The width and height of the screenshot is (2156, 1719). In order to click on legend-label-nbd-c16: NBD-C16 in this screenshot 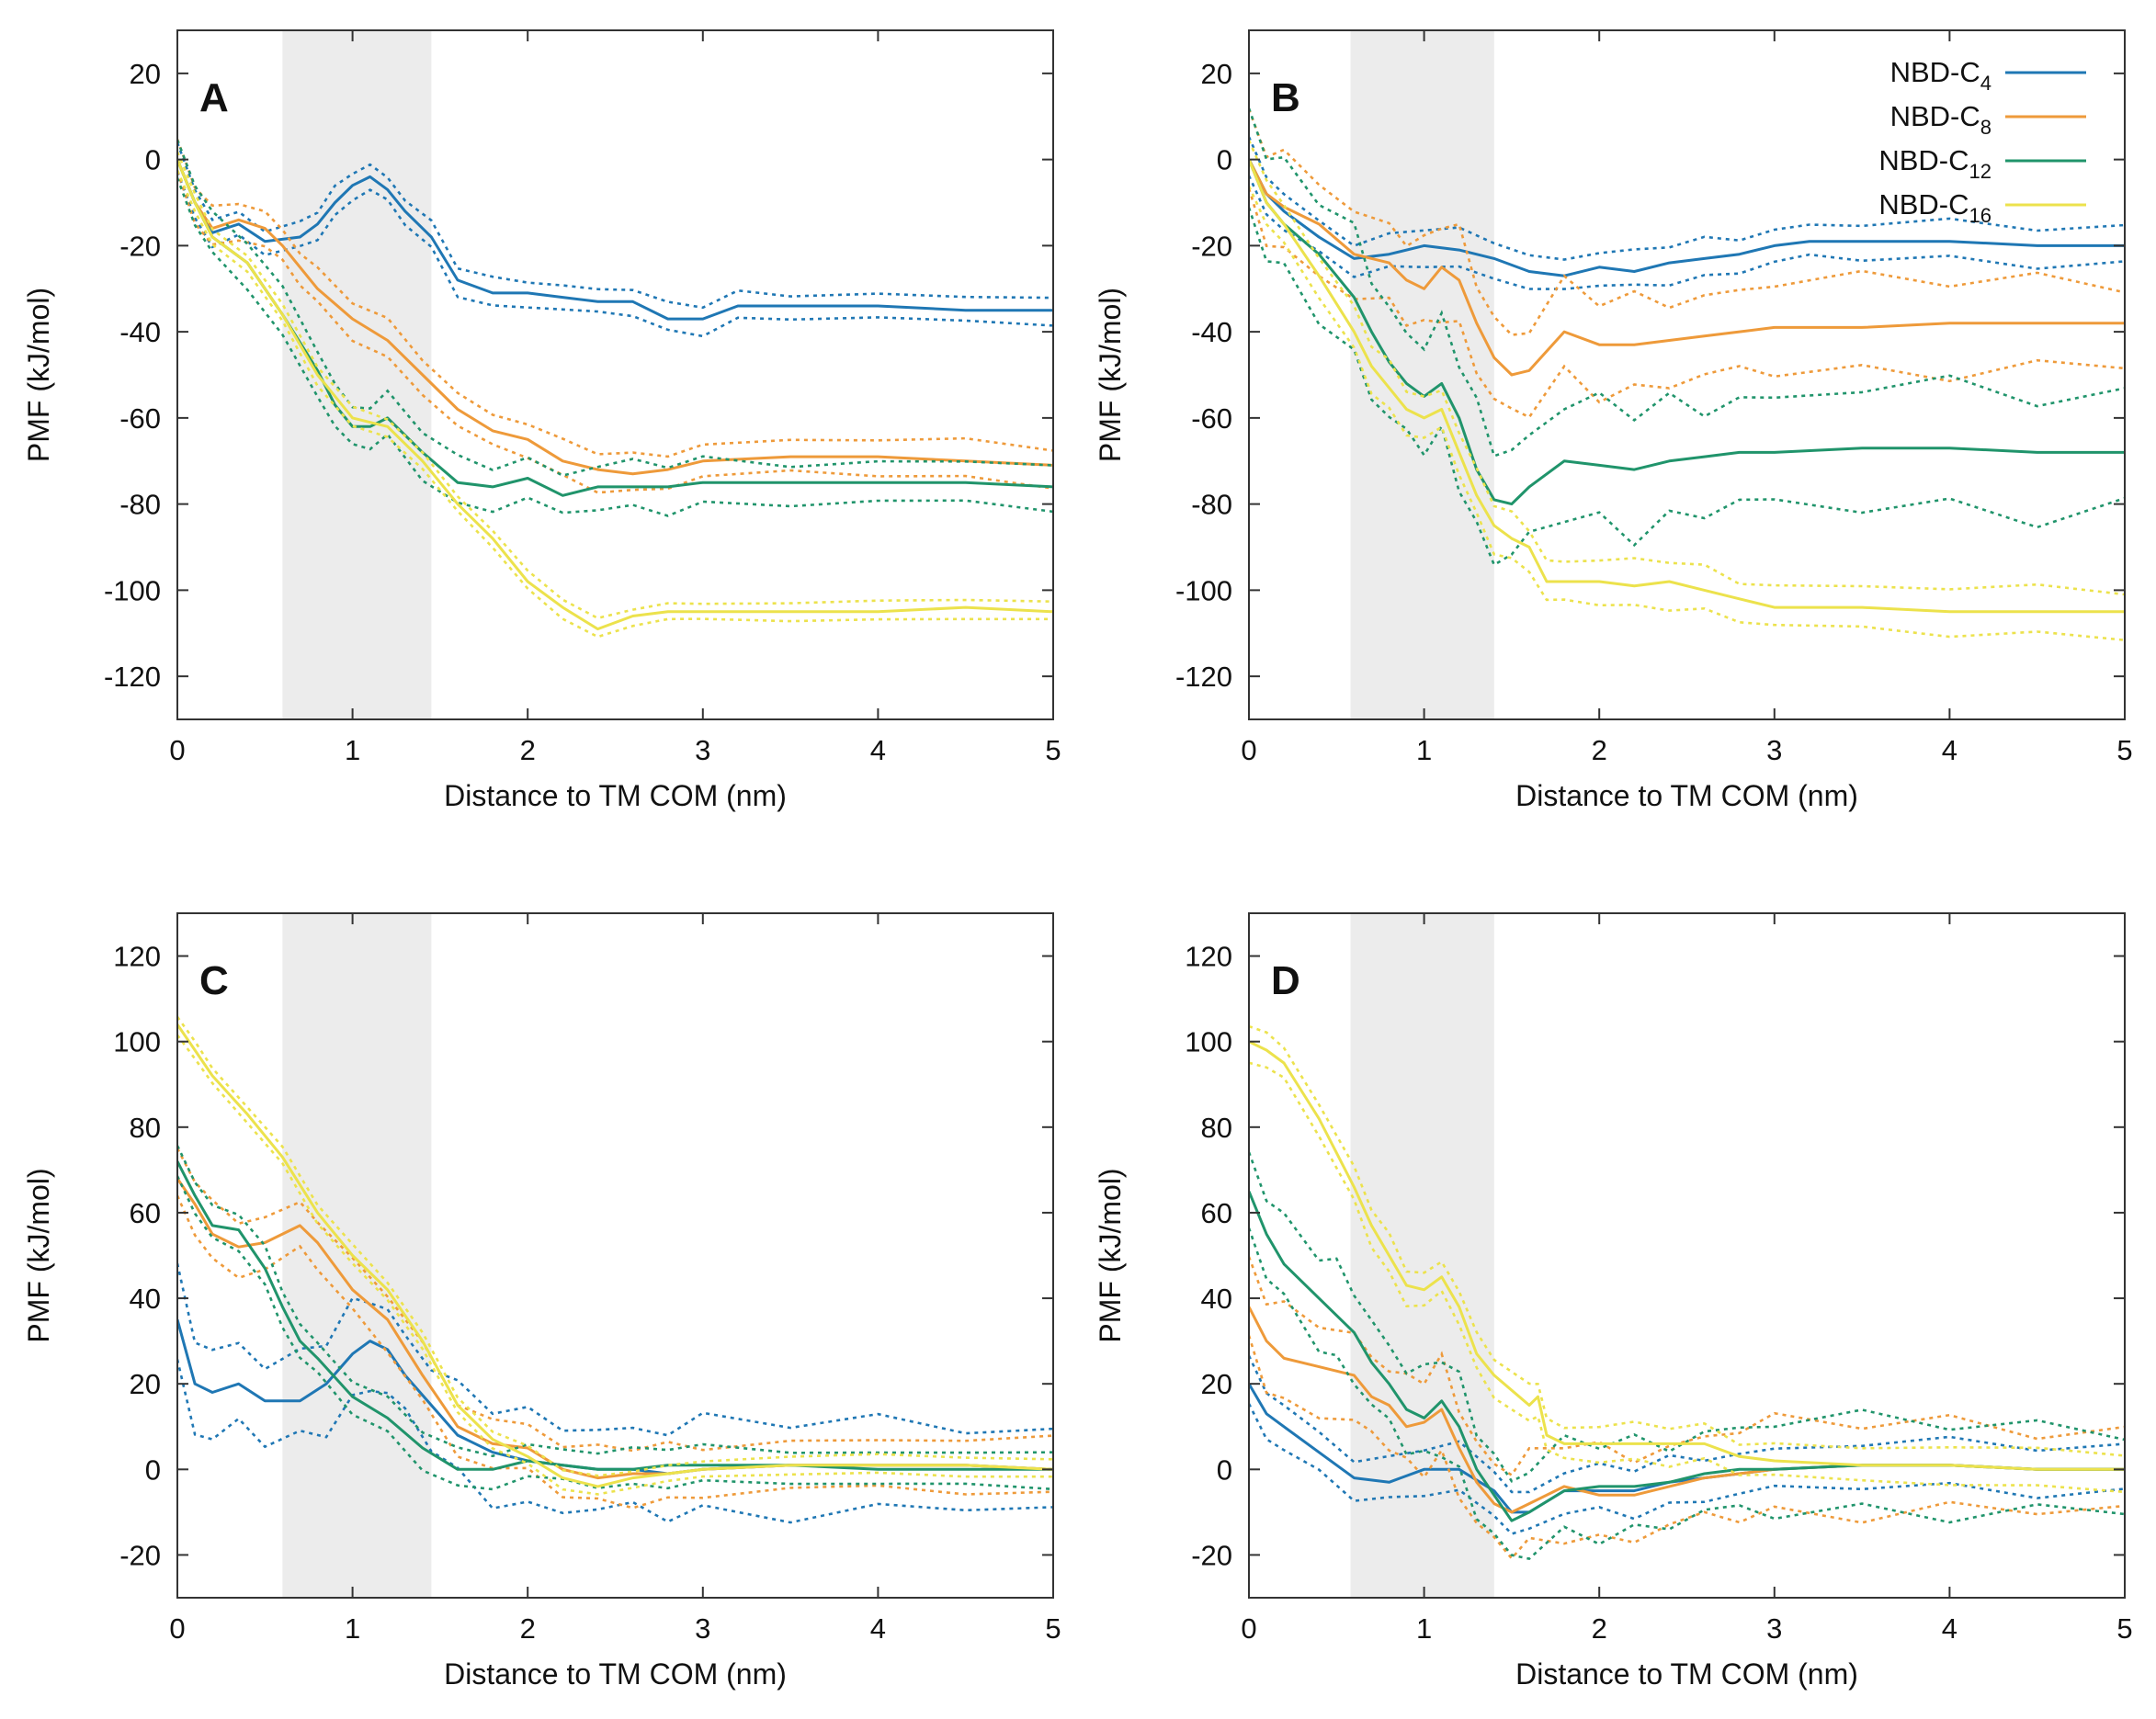, I will do `click(1934, 207)`.